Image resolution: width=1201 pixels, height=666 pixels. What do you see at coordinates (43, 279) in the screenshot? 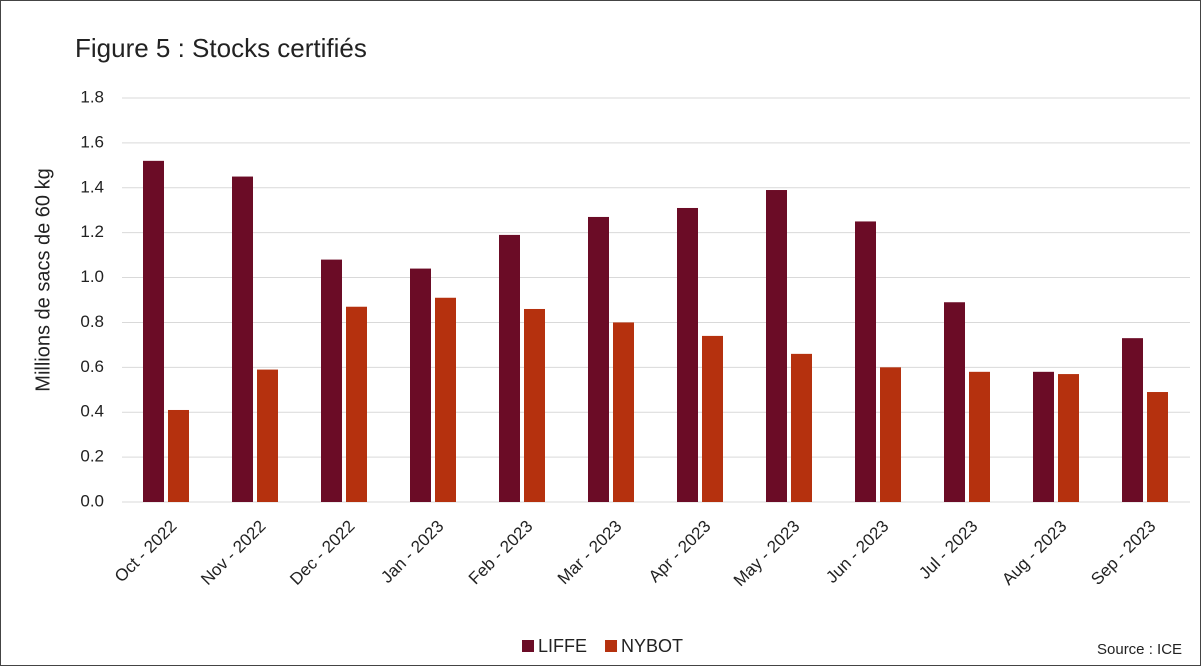
I see `y-axis-label: Millions de sacs de 60 kg` at bounding box center [43, 279].